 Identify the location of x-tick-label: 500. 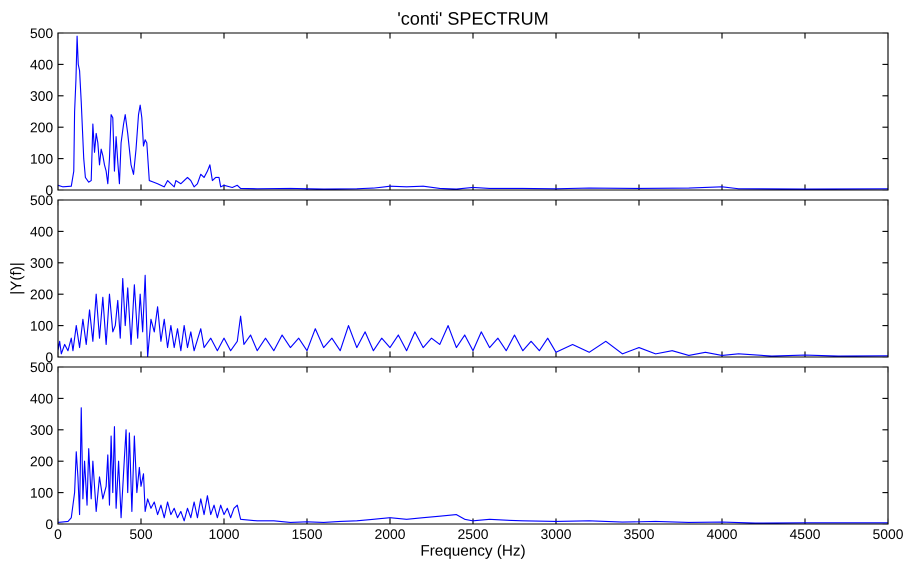
(141, 534).